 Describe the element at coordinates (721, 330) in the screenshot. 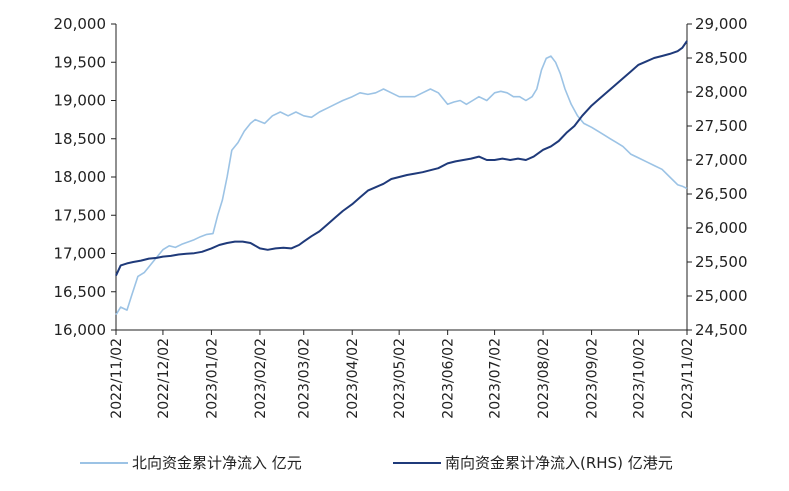

I see `right-axis-tick-label: 24,500` at that location.